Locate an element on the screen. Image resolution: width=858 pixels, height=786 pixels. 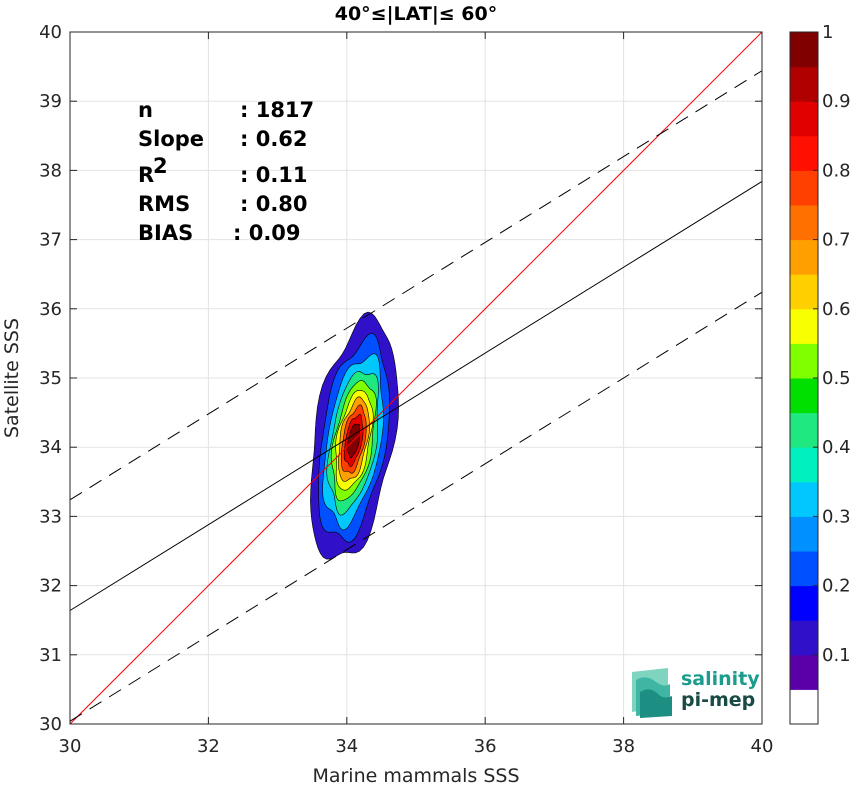
y-tick-label: 38 is located at coordinates (50, 170).